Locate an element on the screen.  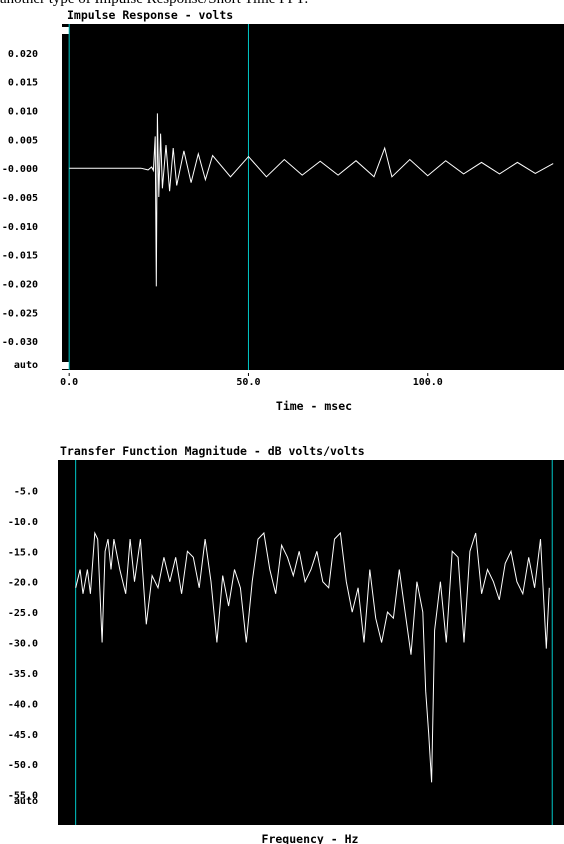
y-tick-label: -0.005 is located at coordinates (20, 198).